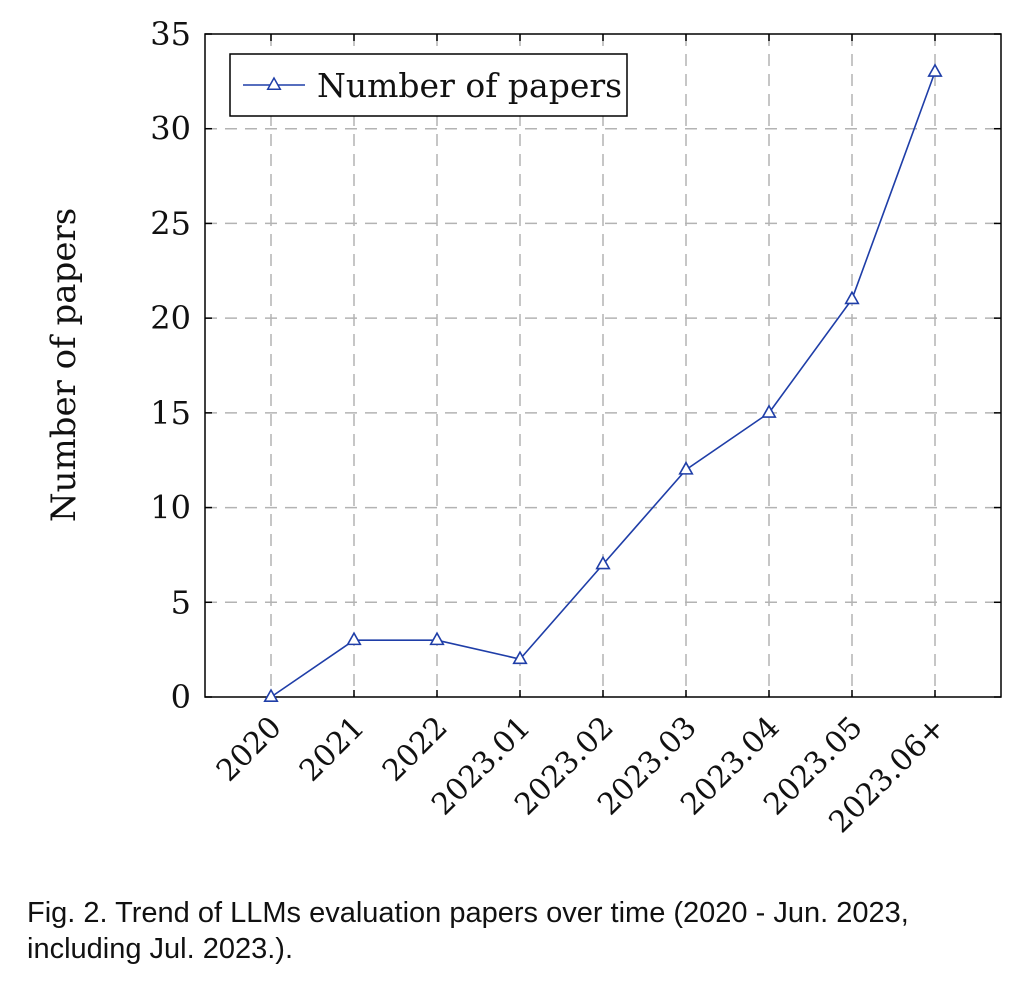 Image resolution: width=1028 pixels, height=982 pixels. I want to click on legend: Number of papers, so click(428, 85).